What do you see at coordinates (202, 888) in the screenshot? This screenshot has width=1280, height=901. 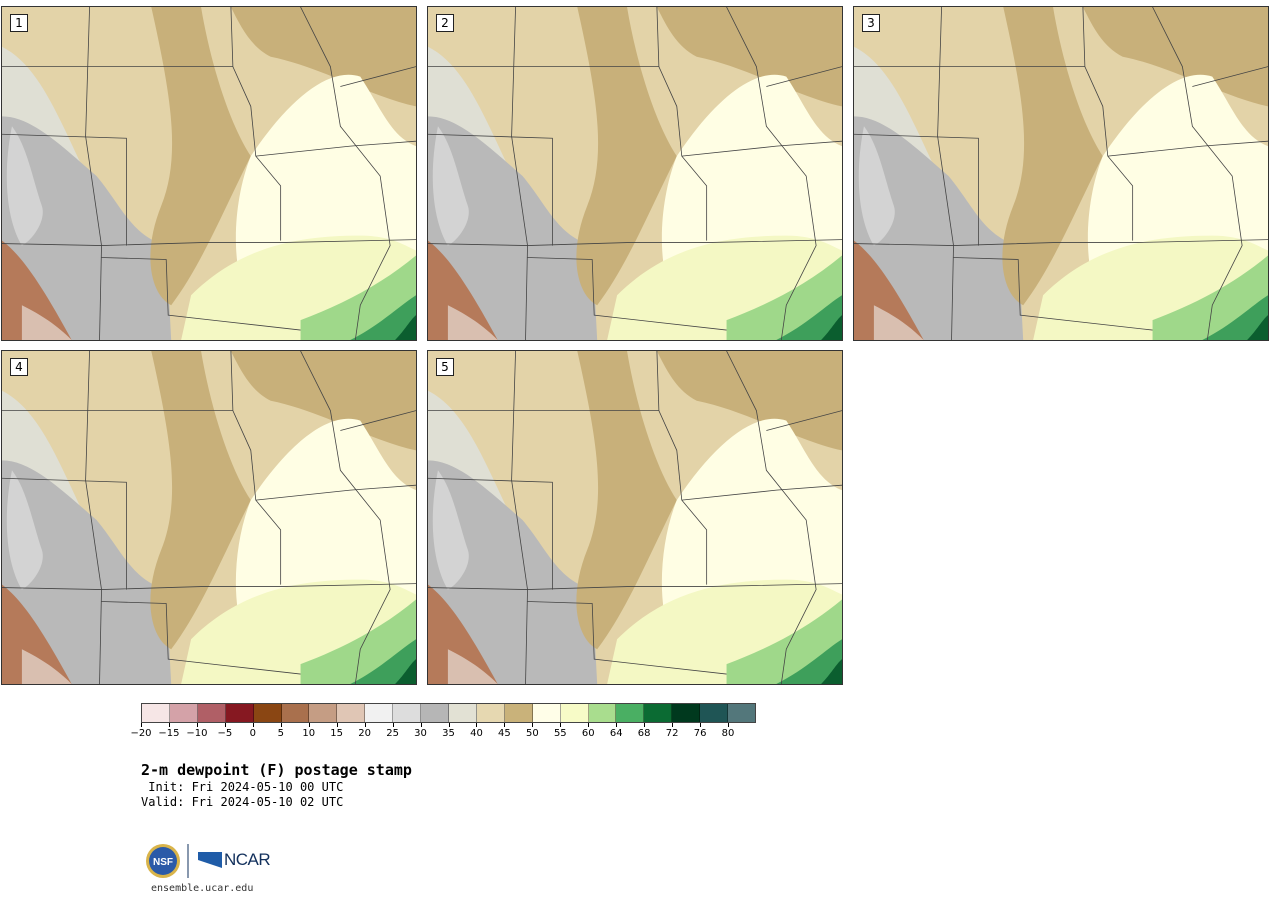 I see `site-url: ensemble.ucar.edu` at bounding box center [202, 888].